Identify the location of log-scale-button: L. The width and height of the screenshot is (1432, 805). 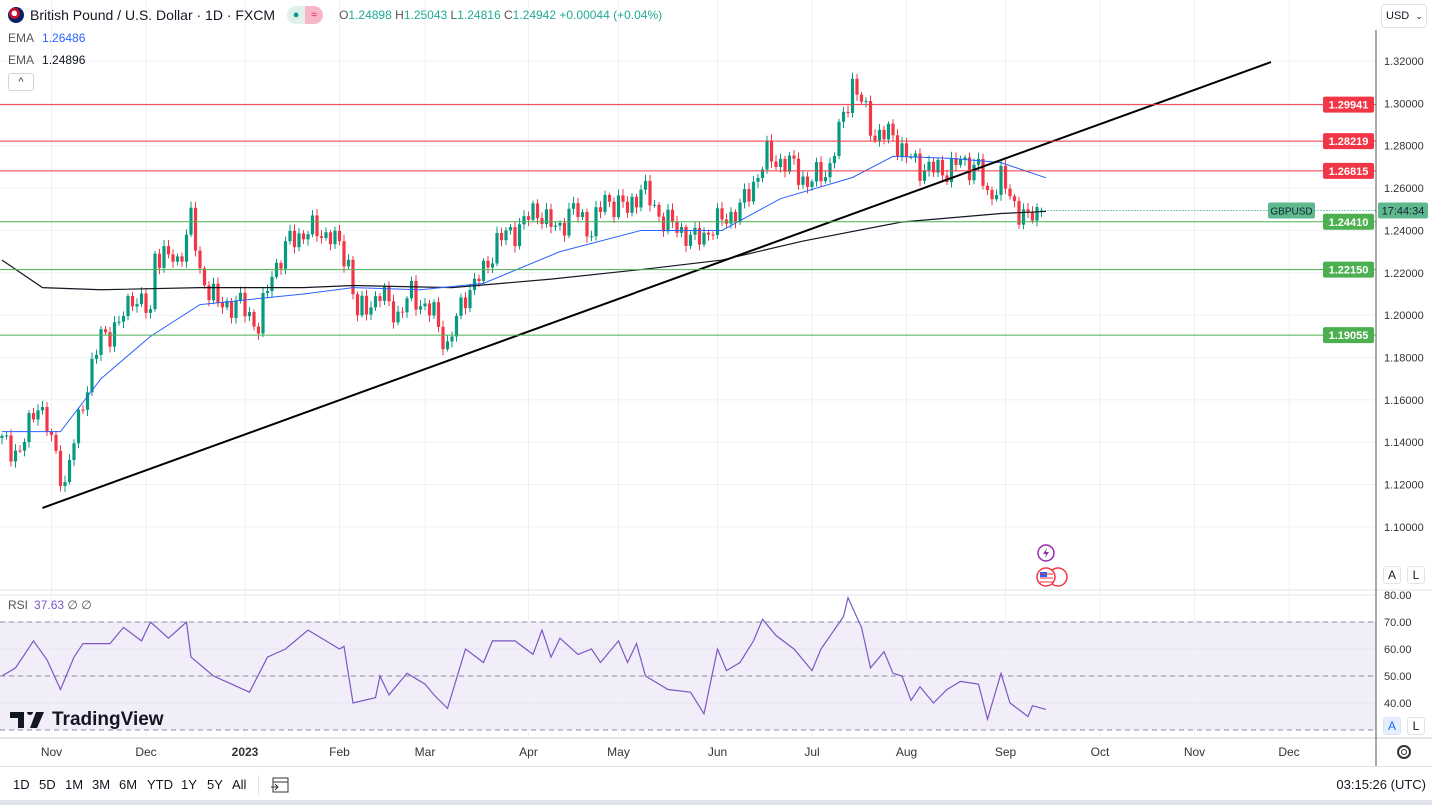
(1416, 575).